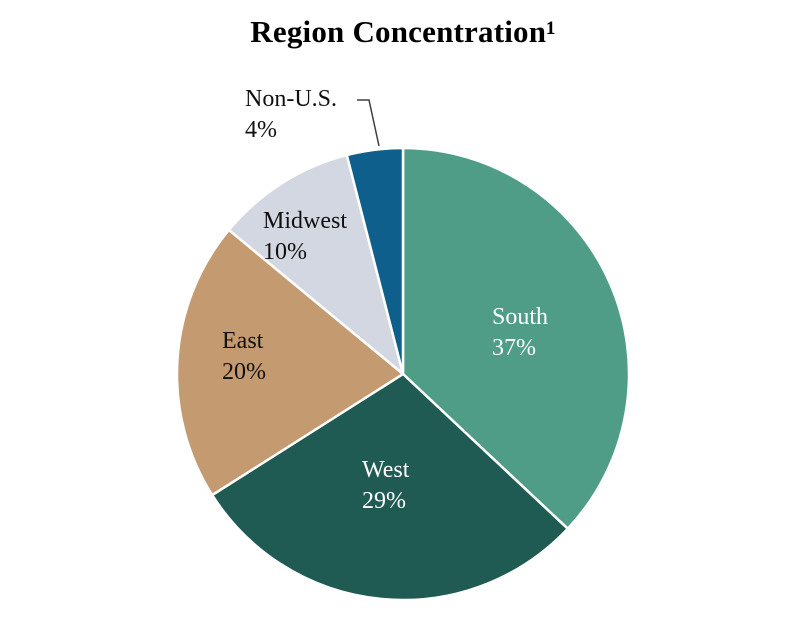  Describe the element at coordinates (375, 261) in the screenshot. I see `pie-slice-non-u-s` at that location.